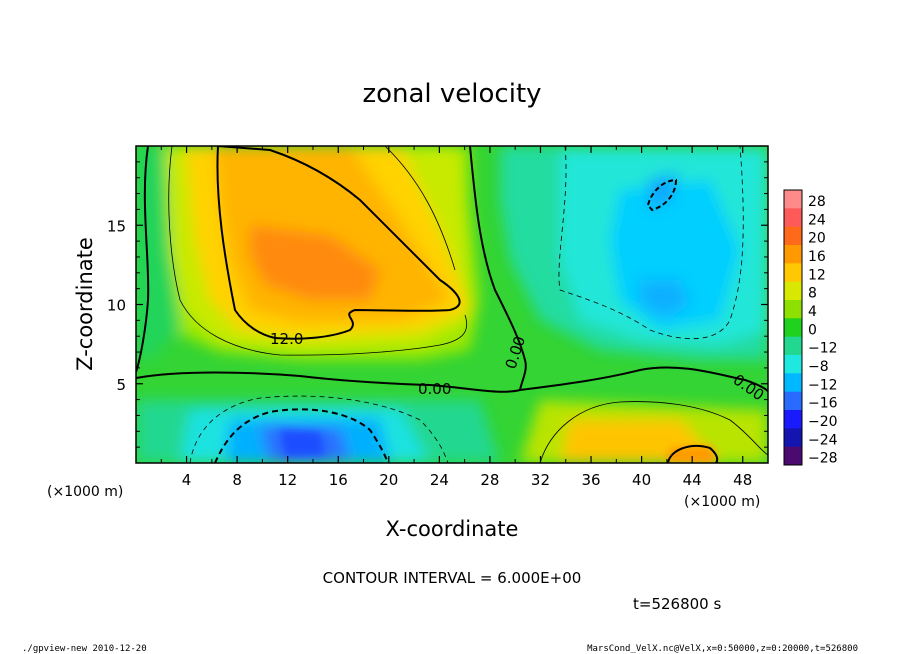 This screenshot has height=654, width=904. Describe the element at coordinates (677, 604) in the screenshot. I see `time-label: t=526800 s` at that location.